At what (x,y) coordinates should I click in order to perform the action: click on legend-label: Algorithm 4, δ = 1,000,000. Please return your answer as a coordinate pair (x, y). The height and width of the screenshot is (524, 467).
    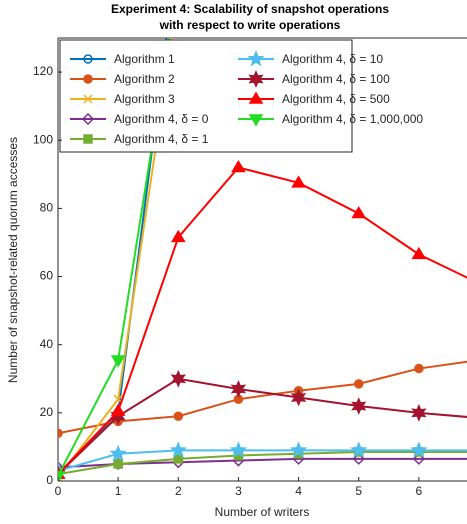
    Looking at the image, I should click on (352, 119).